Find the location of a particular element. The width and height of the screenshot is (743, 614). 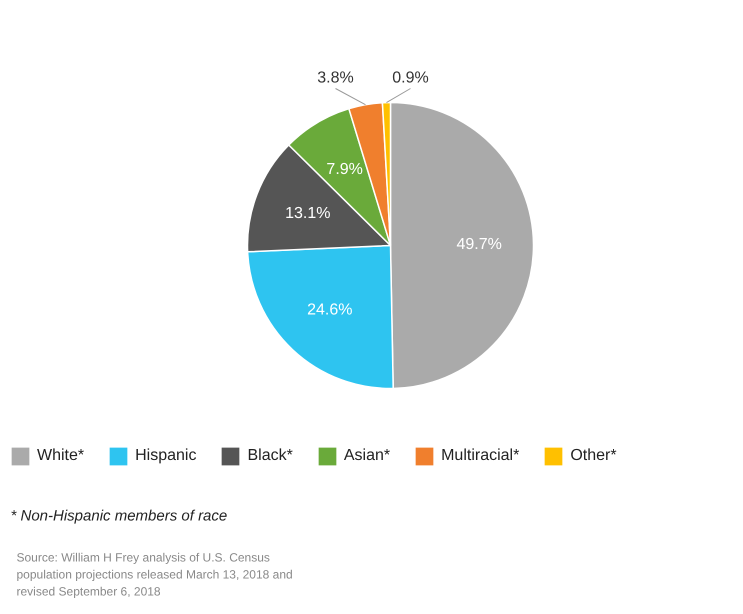

legend-label: White* is located at coordinates (60, 456).